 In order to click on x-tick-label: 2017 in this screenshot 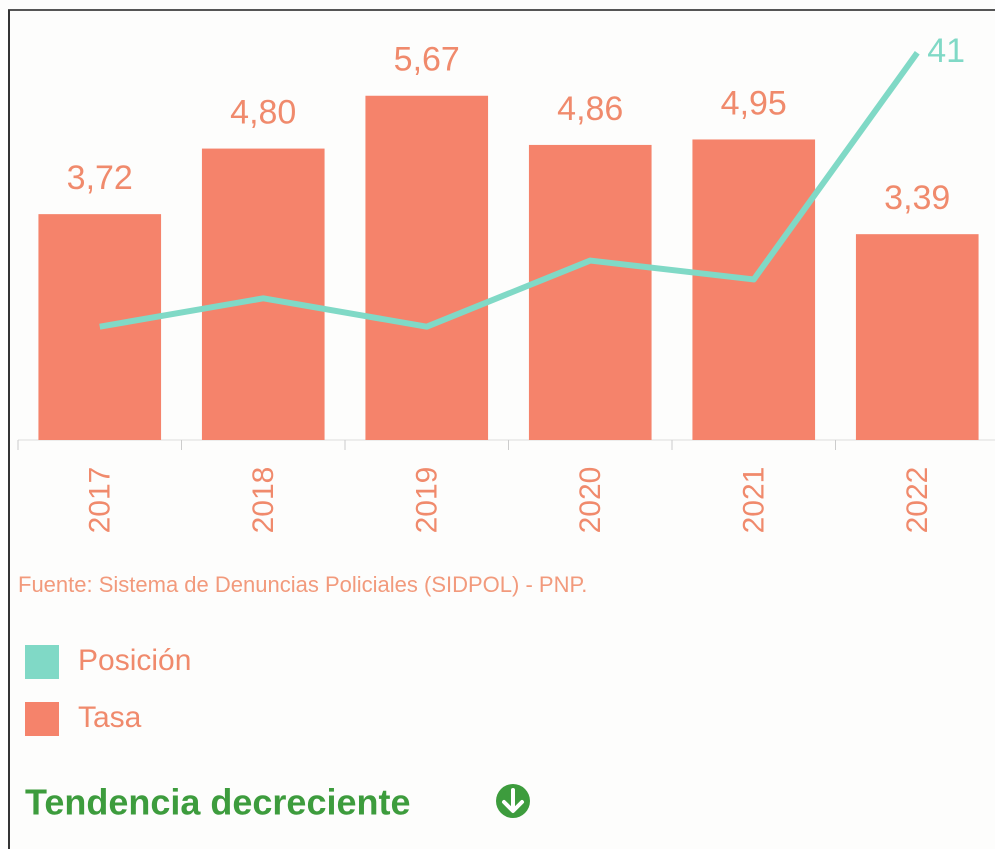, I will do `click(100, 500)`.